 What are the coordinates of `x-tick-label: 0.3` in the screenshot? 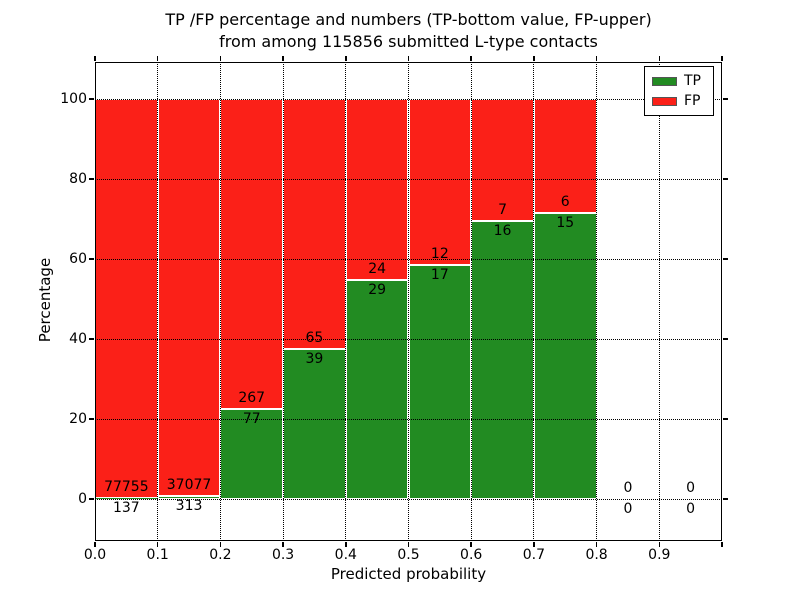 It's located at (283, 555).